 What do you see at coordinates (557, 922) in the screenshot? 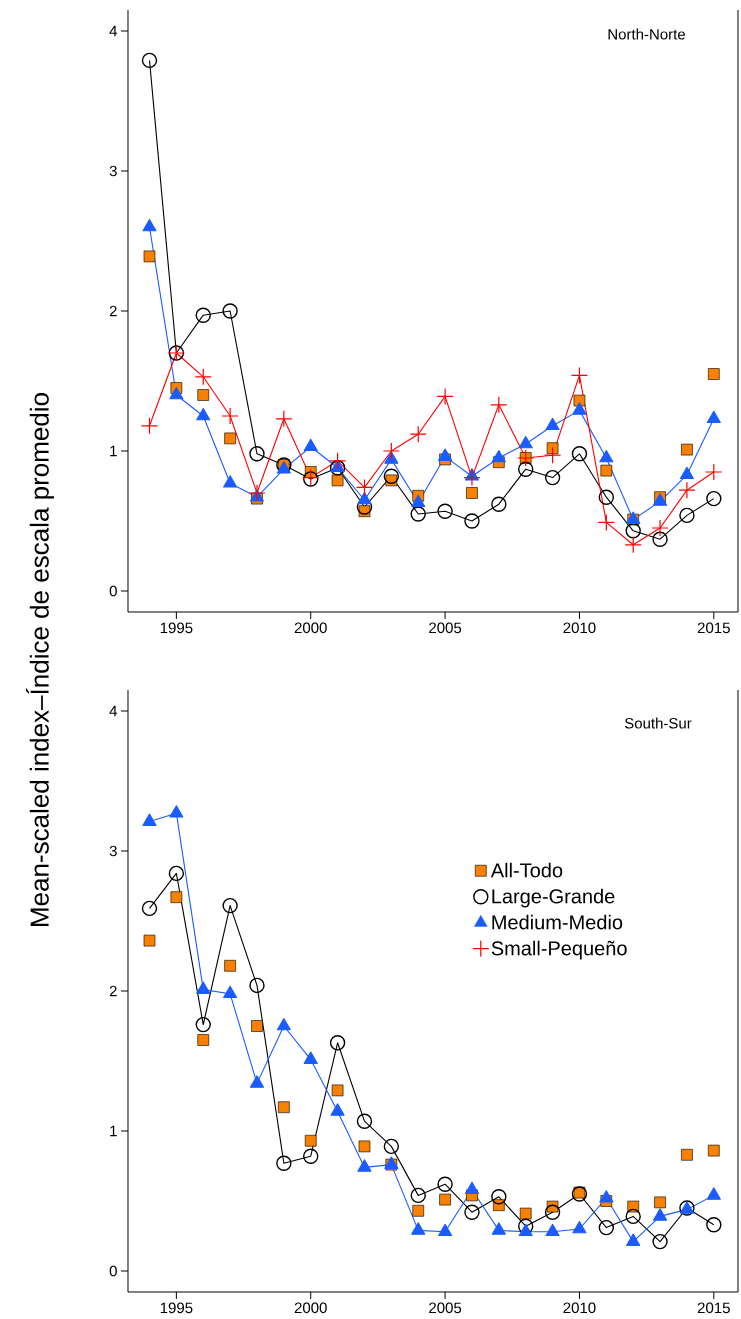
I see `legend-label: Medium-Medio` at bounding box center [557, 922].